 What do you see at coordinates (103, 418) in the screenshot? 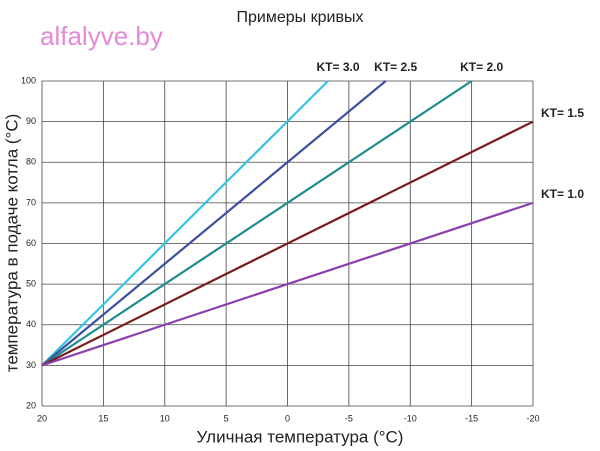
I see `x-tick-label: 15` at bounding box center [103, 418].